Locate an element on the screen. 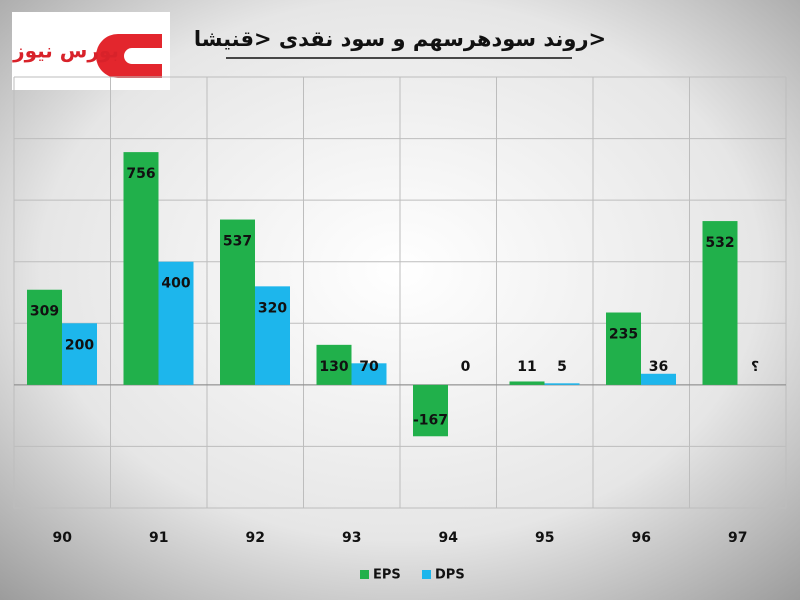 The height and width of the screenshot is (604, 800). data-label: 200 is located at coordinates (79, 345).